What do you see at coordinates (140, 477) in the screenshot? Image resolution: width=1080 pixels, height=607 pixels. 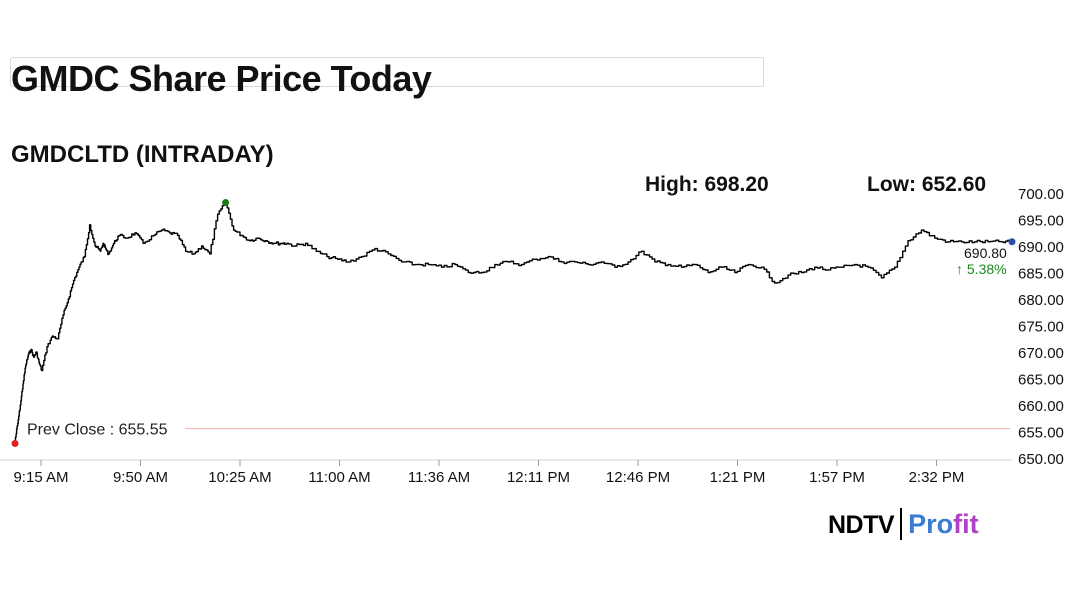 I see `x-tick-label: 9:50 AM` at bounding box center [140, 477].